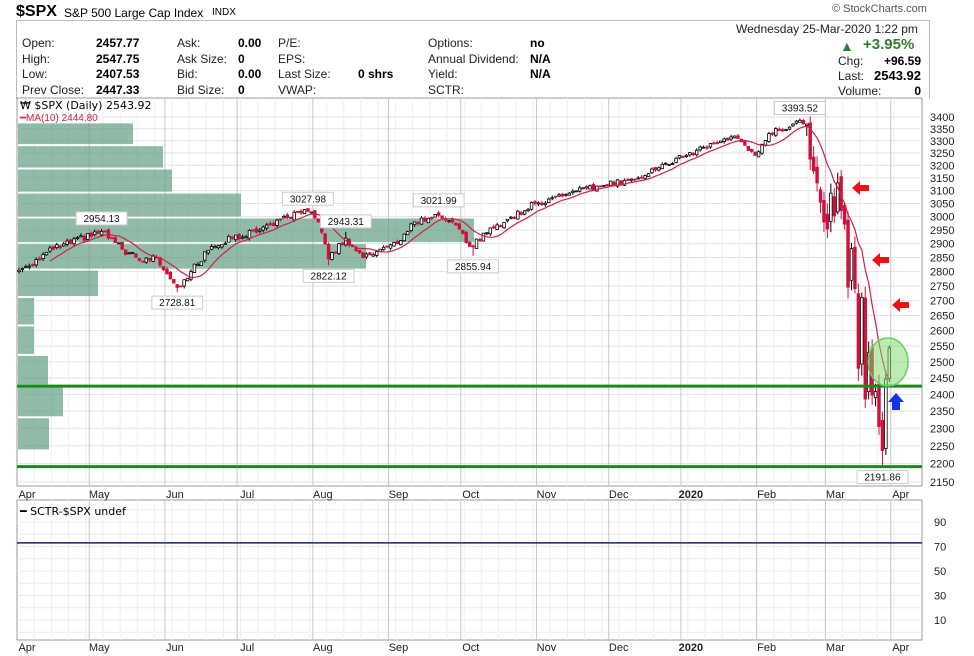 This screenshot has width=974, height=656. I want to click on y-tick-label: 2150, so click(942, 483).